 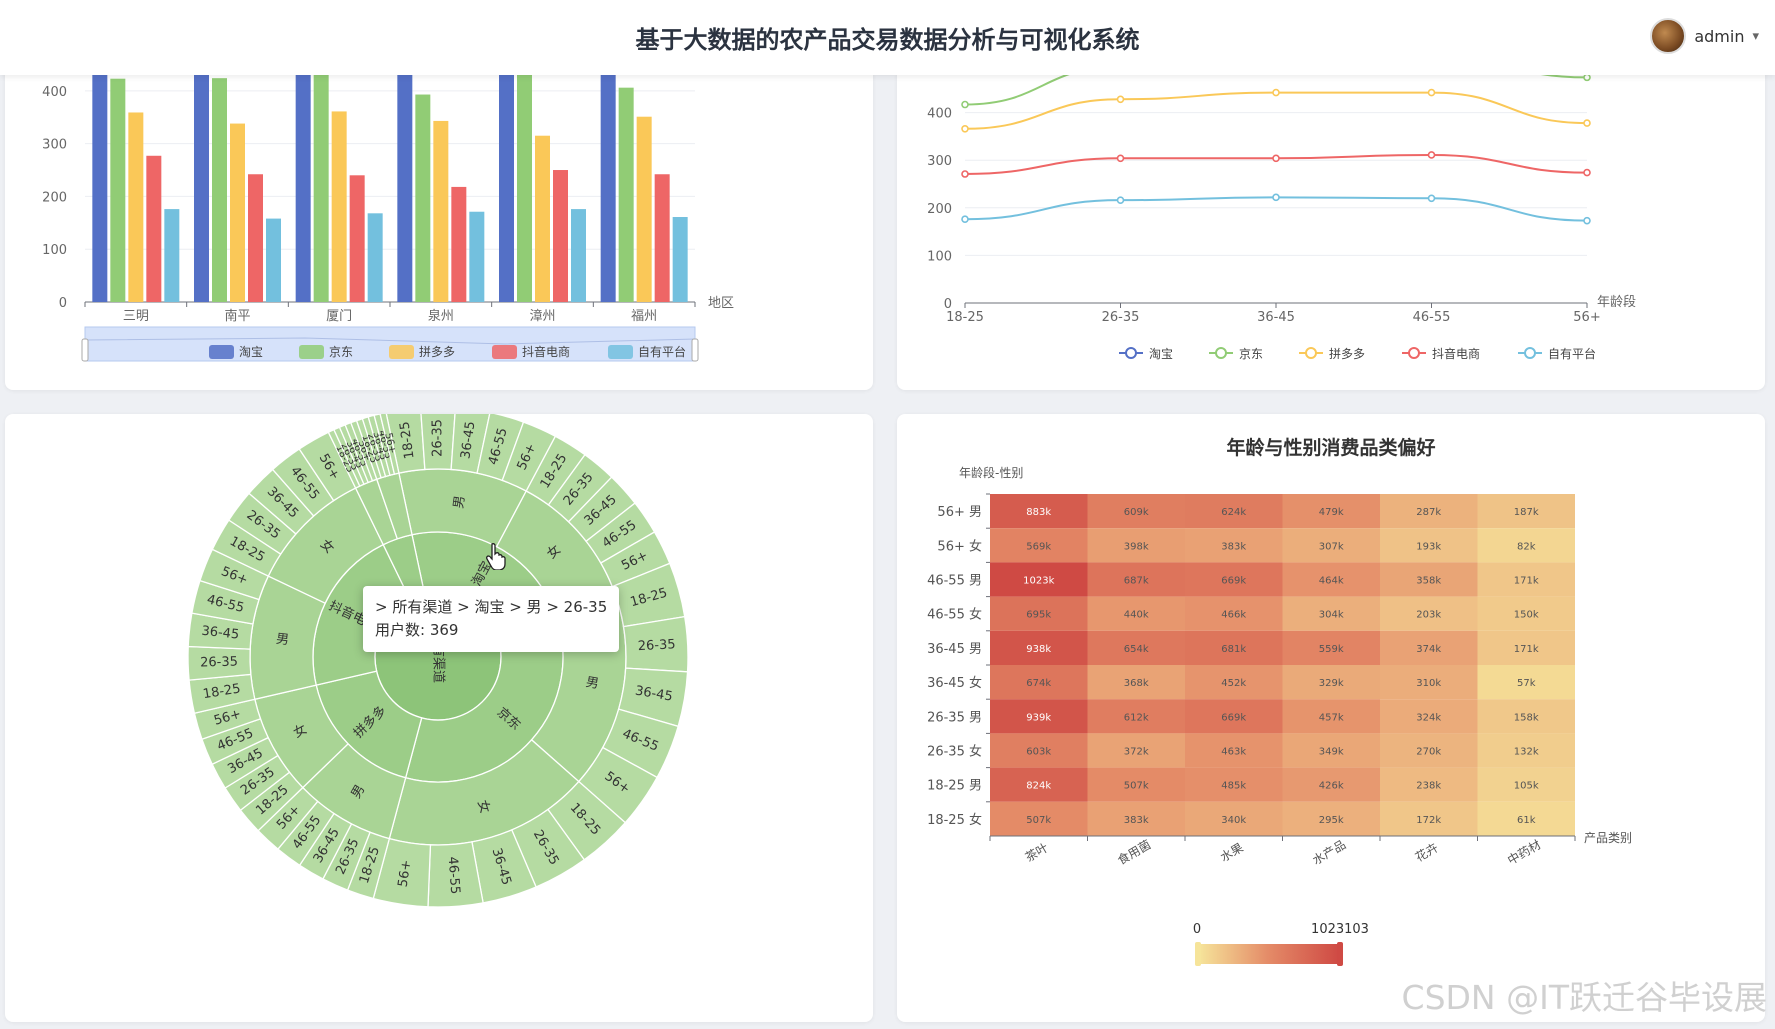 What do you see at coordinates (339, 316) in the screenshot?
I see `bar-category-label: 厦门` at bounding box center [339, 316].